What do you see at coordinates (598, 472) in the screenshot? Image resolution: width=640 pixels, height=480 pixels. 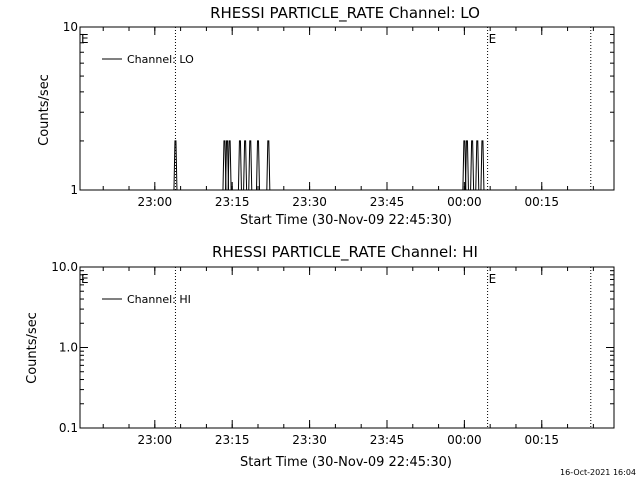 I see `footer-timestamp: 16-Oct-2021 16:04` at bounding box center [598, 472].